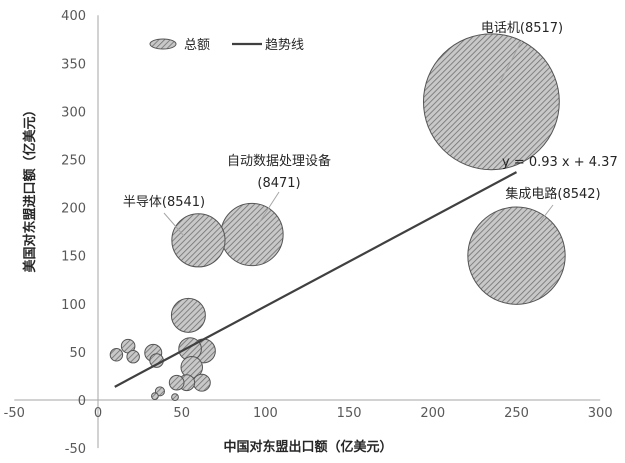  Describe the element at coordinates (73, 16) in the screenshot. I see `y-tick-label: 400` at that location.